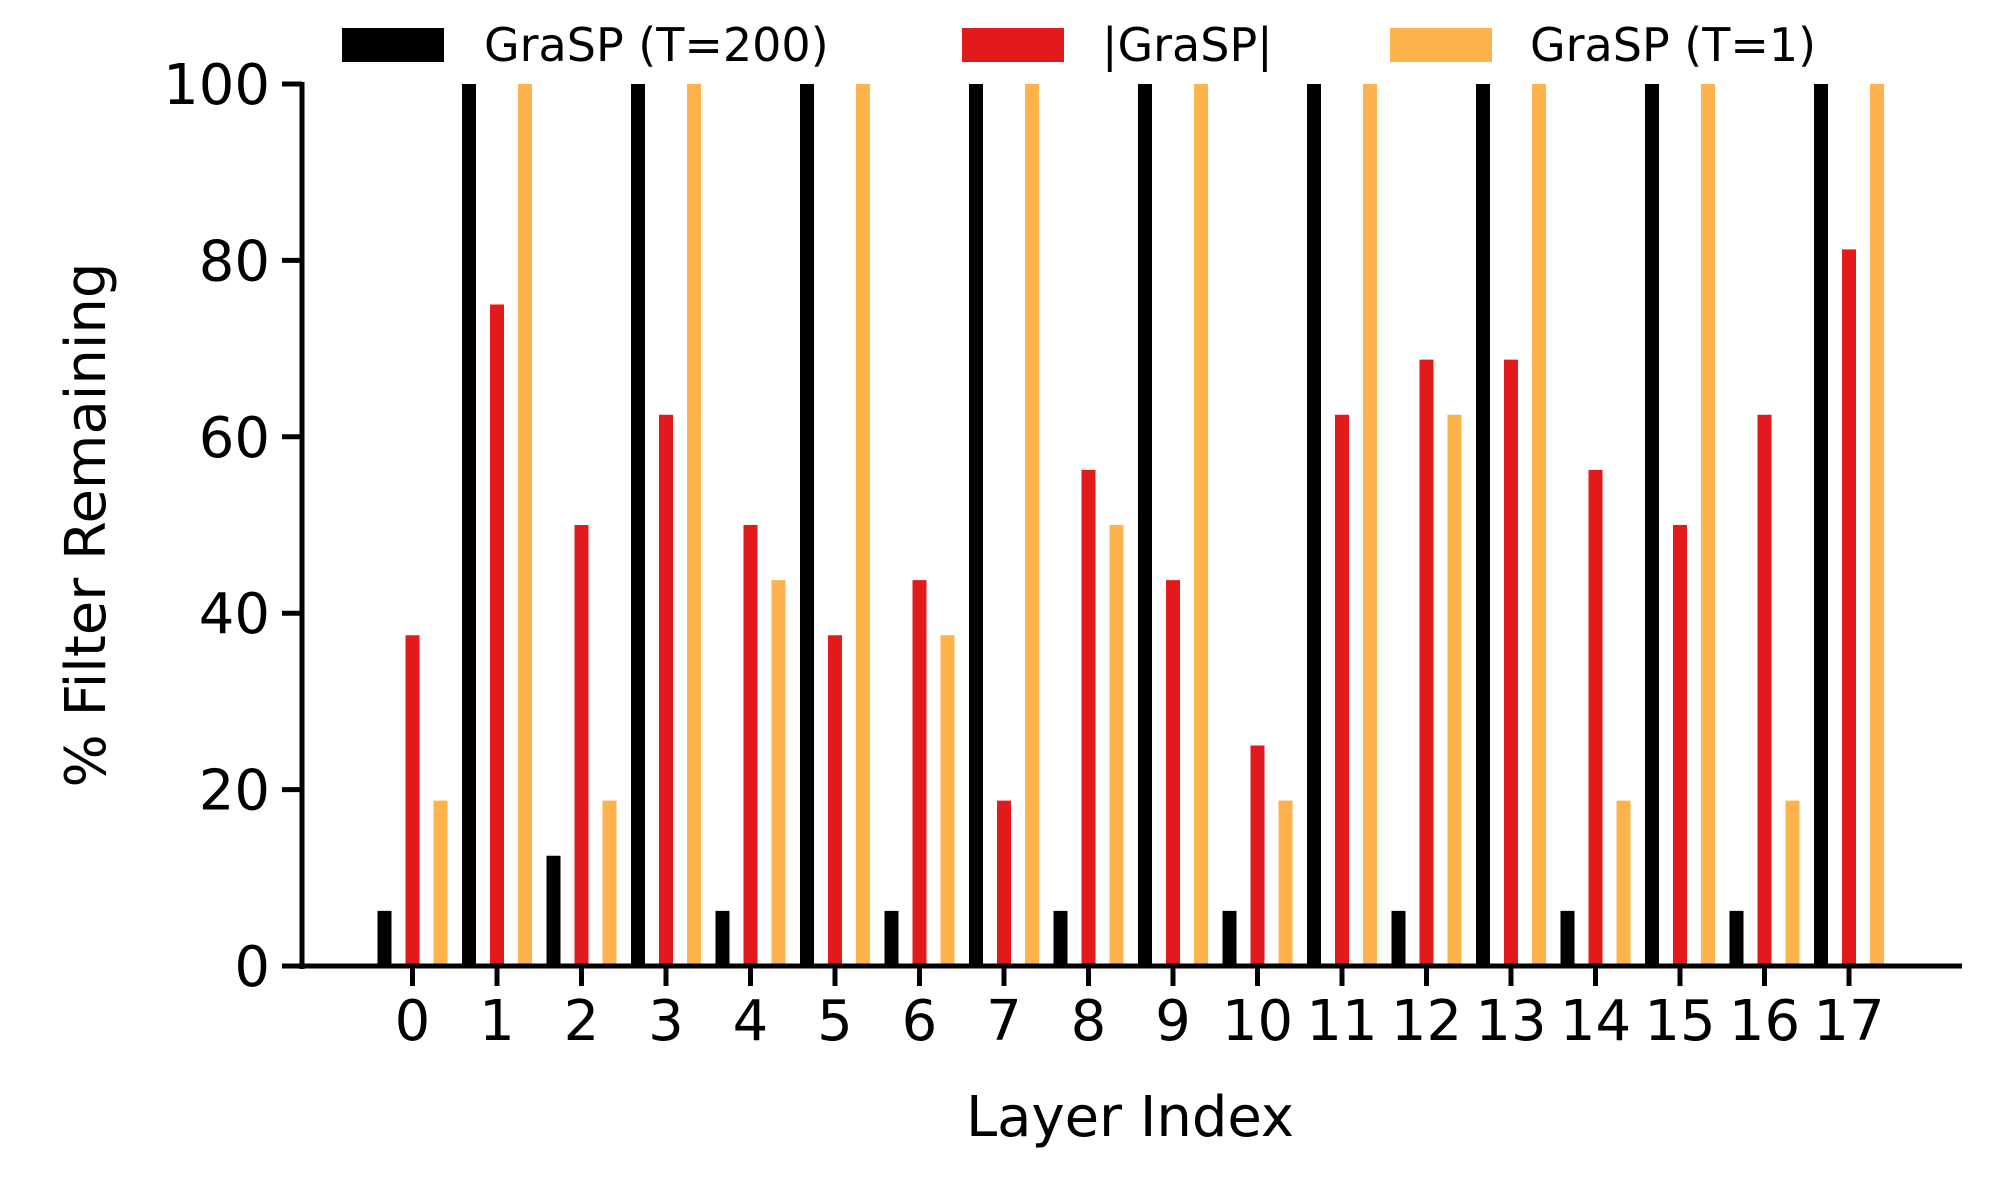  Describe the element at coordinates (656, 45) in the screenshot. I see `legend-label-grasp-t-200: GraSP (T=200)` at that location.